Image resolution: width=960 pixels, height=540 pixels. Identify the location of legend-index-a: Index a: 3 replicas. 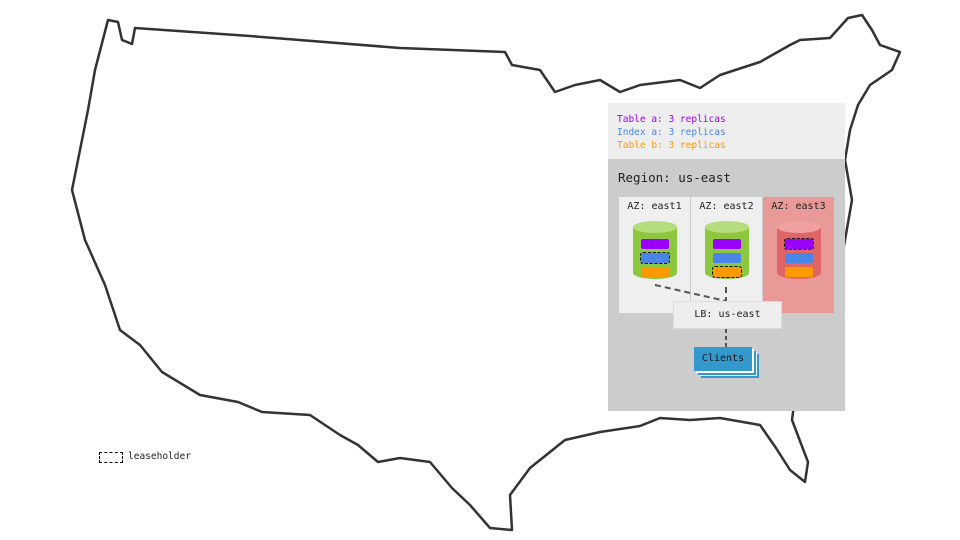
(671, 132).